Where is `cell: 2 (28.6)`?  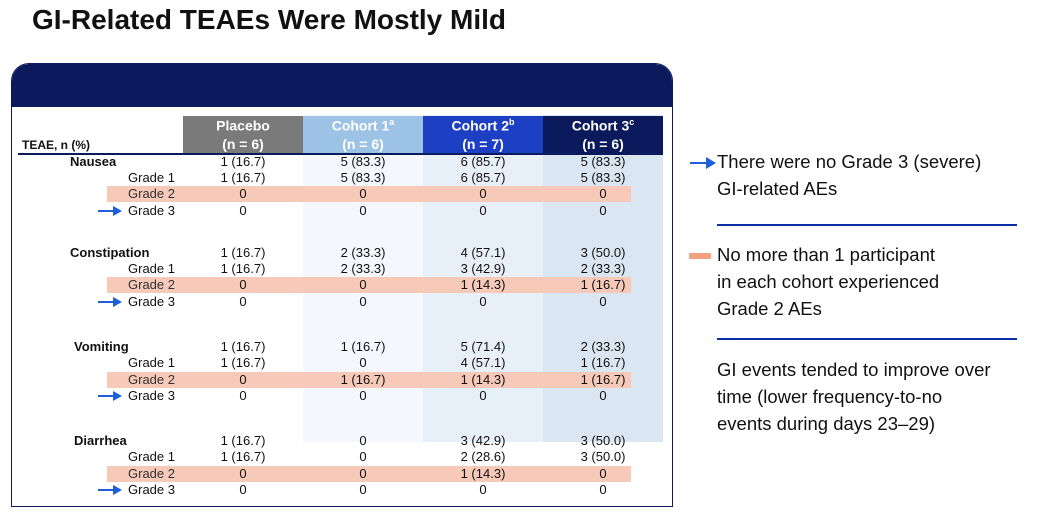
cell: 2 (28.6) is located at coordinates (483, 456).